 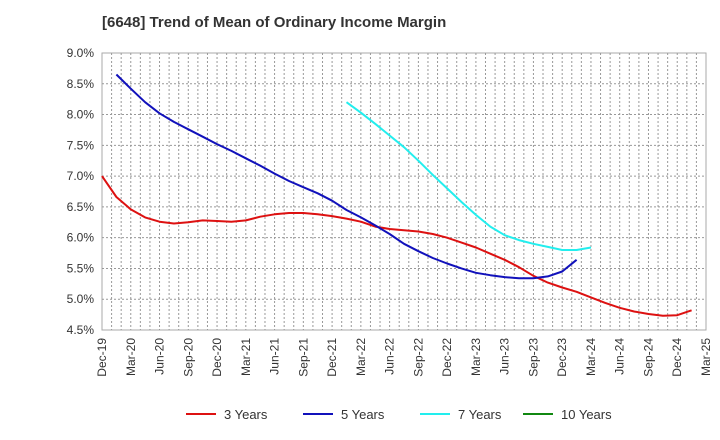 I want to click on y-tick-label: 9.0%, so click(x=81, y=53).